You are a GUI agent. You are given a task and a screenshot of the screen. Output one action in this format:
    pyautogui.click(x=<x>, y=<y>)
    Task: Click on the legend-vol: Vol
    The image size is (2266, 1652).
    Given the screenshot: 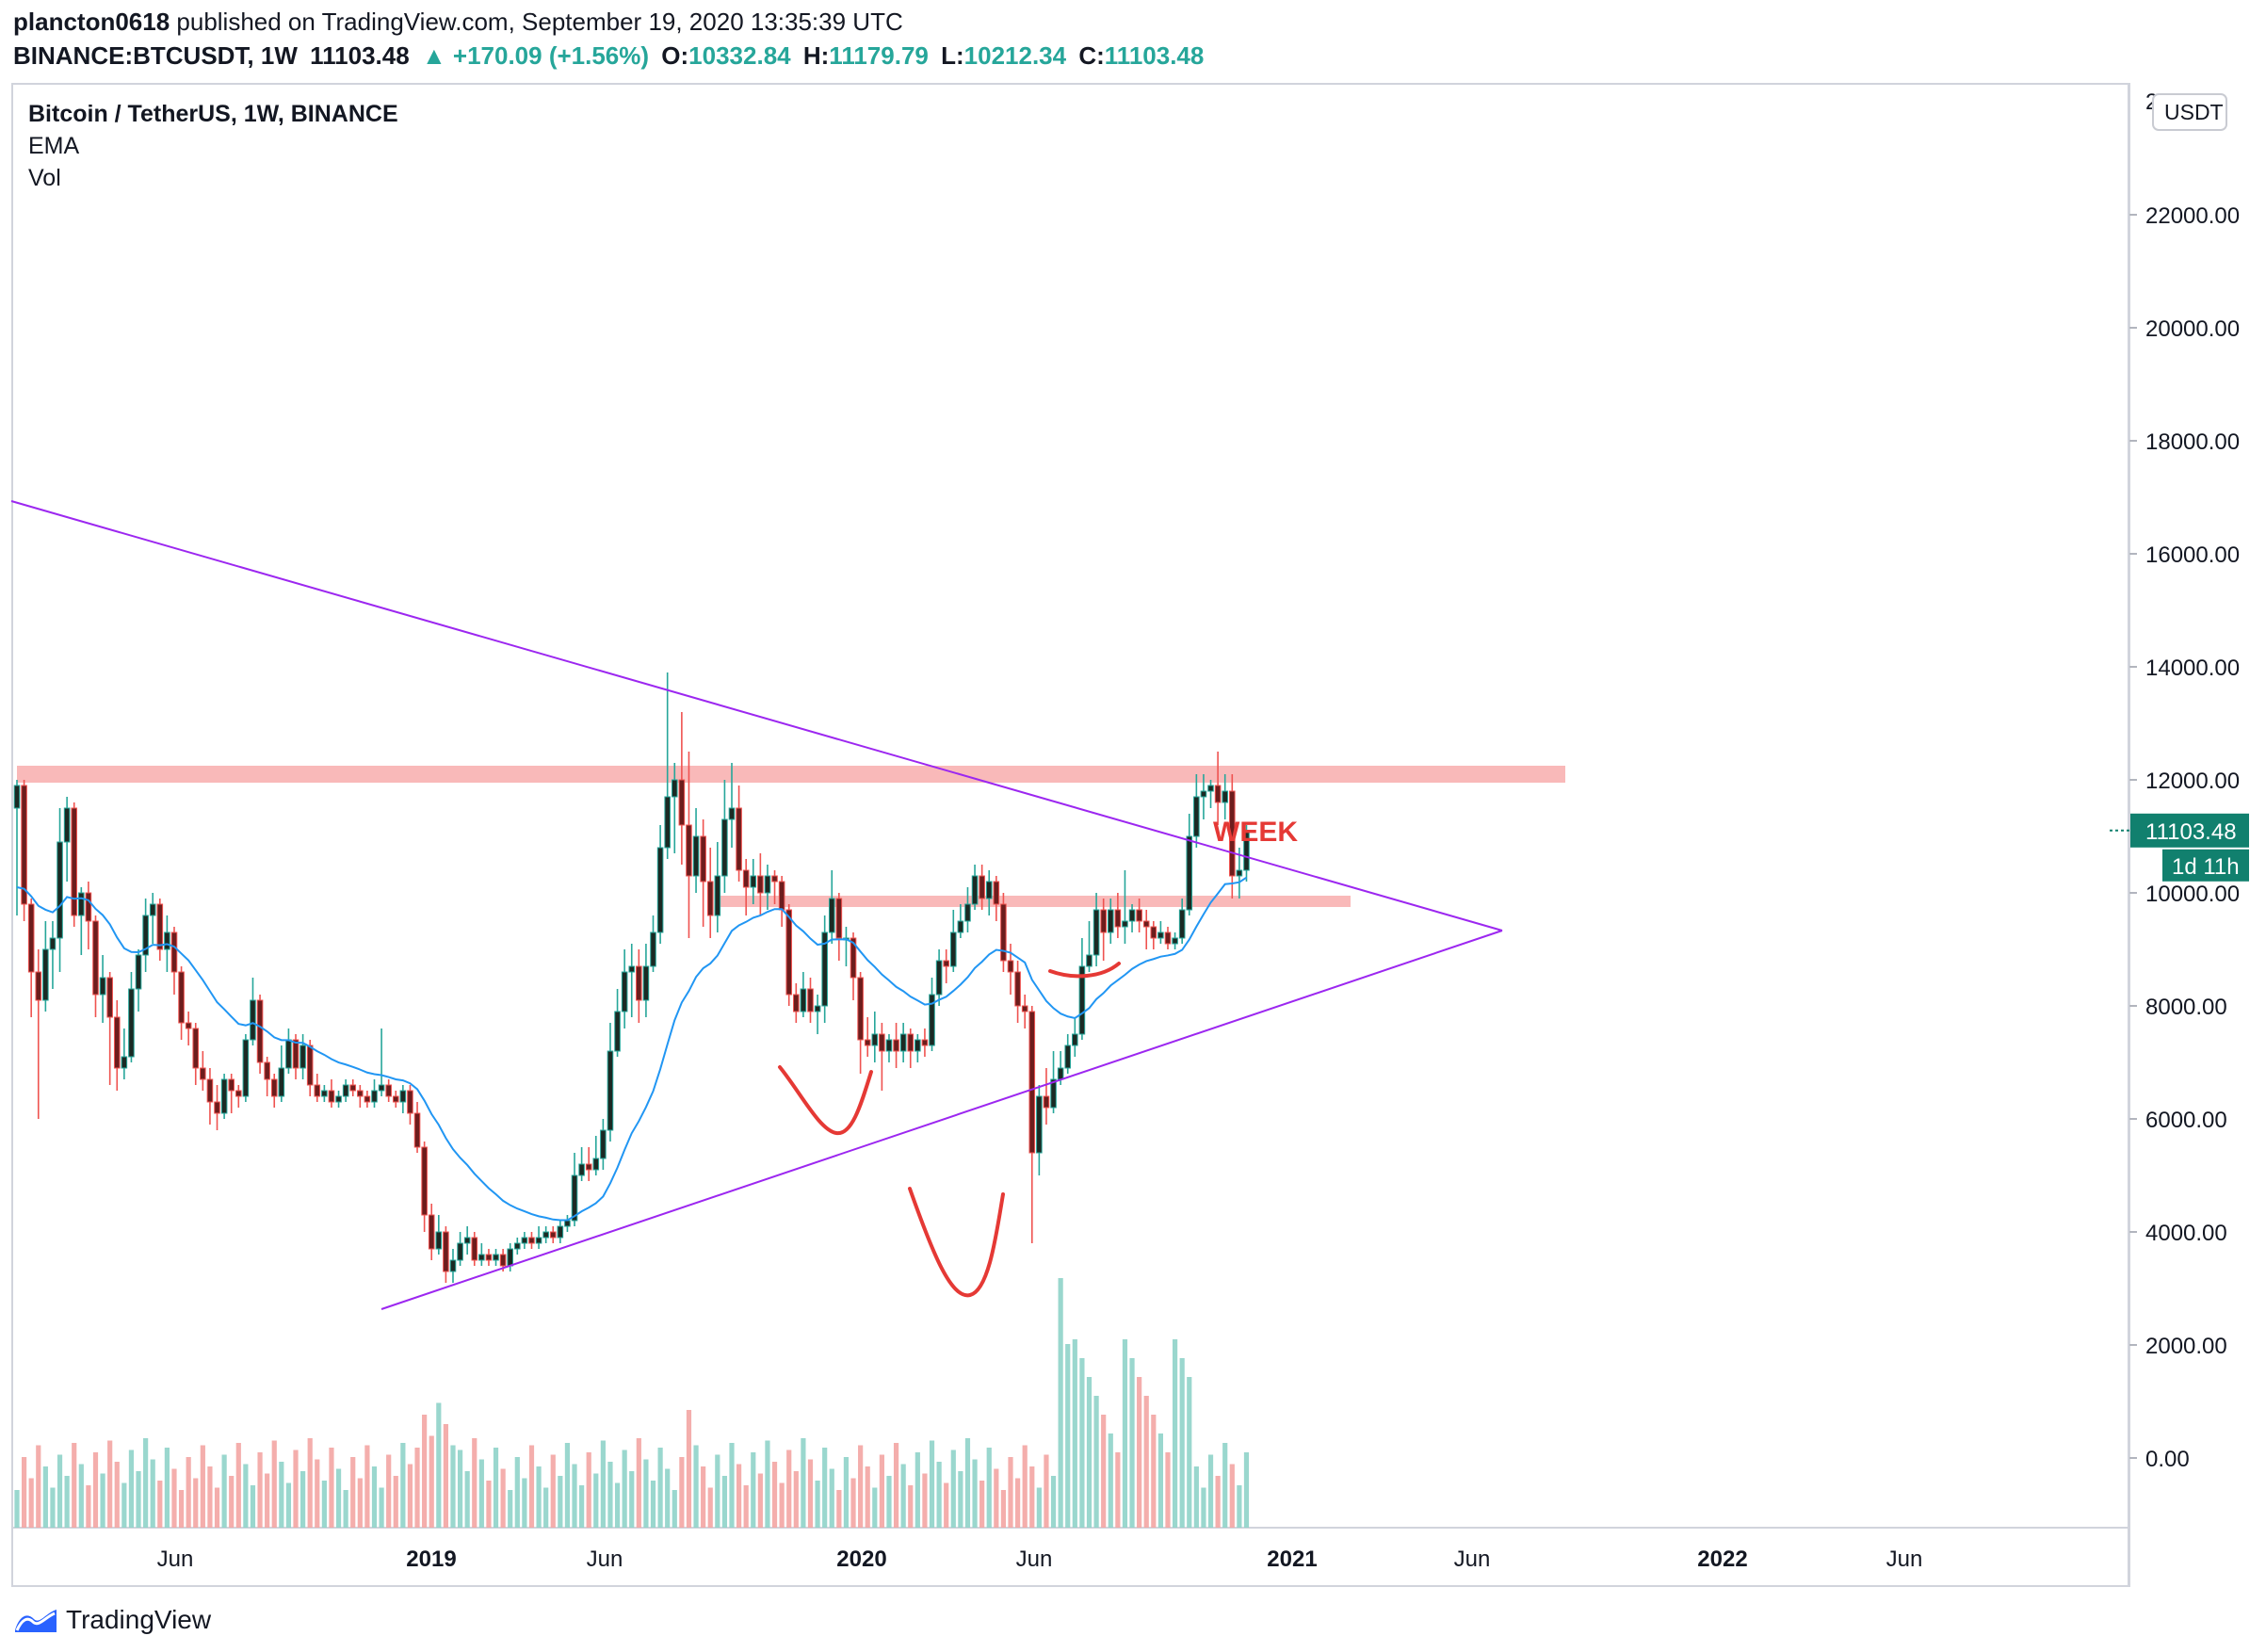 What is the action you would take?
    pyautogui.click(x=44, y=178)
    